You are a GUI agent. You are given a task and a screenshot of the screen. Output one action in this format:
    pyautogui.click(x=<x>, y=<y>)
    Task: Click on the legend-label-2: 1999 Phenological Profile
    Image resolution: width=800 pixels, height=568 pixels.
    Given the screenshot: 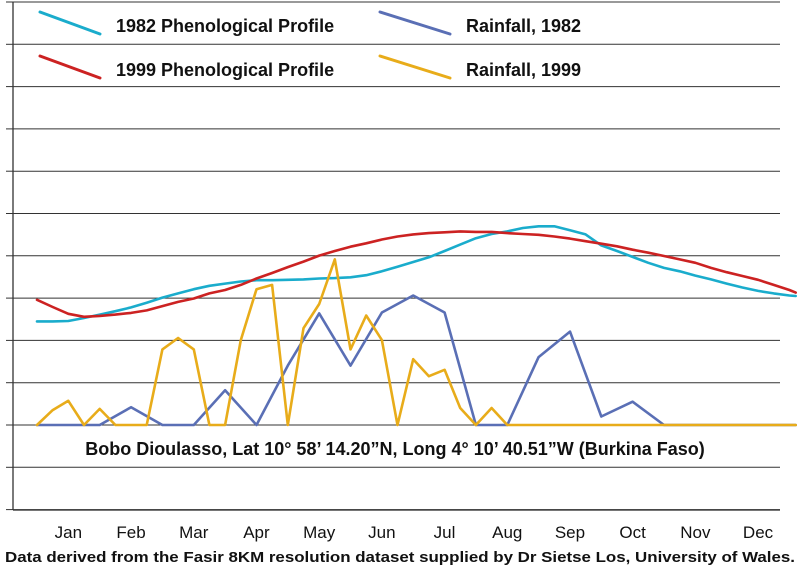 What is the action you would take?
    pyautogui.click(x=225, y=70)
    